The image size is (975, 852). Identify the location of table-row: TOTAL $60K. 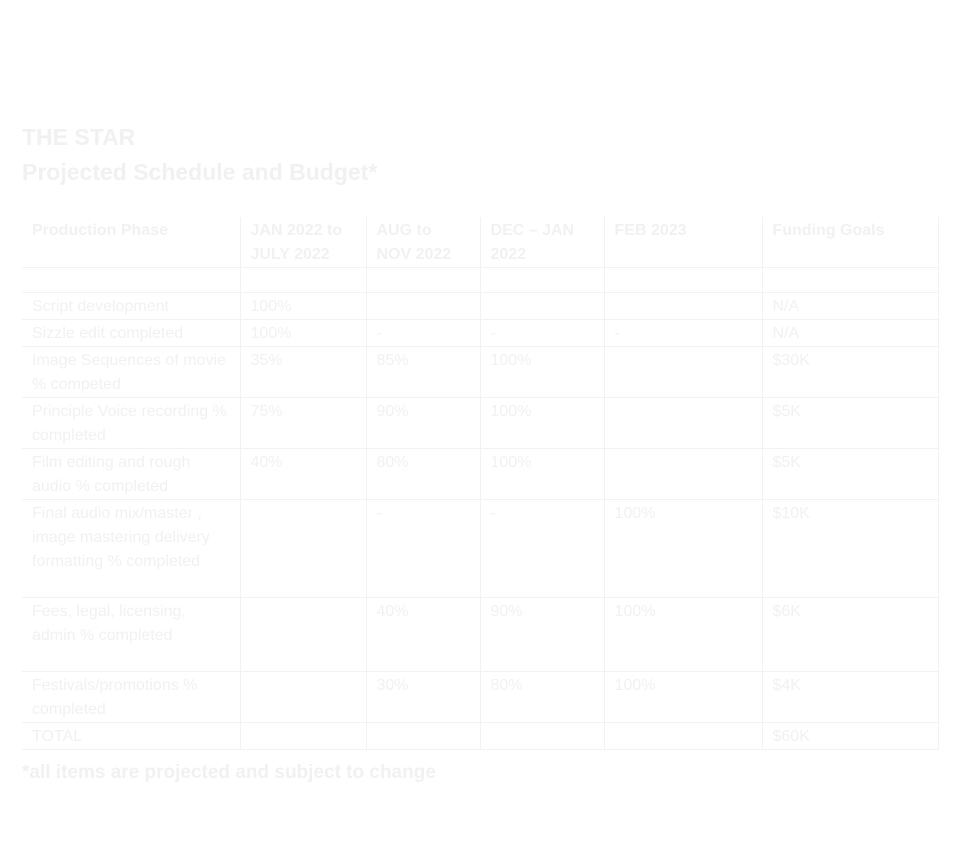
(480, 736).